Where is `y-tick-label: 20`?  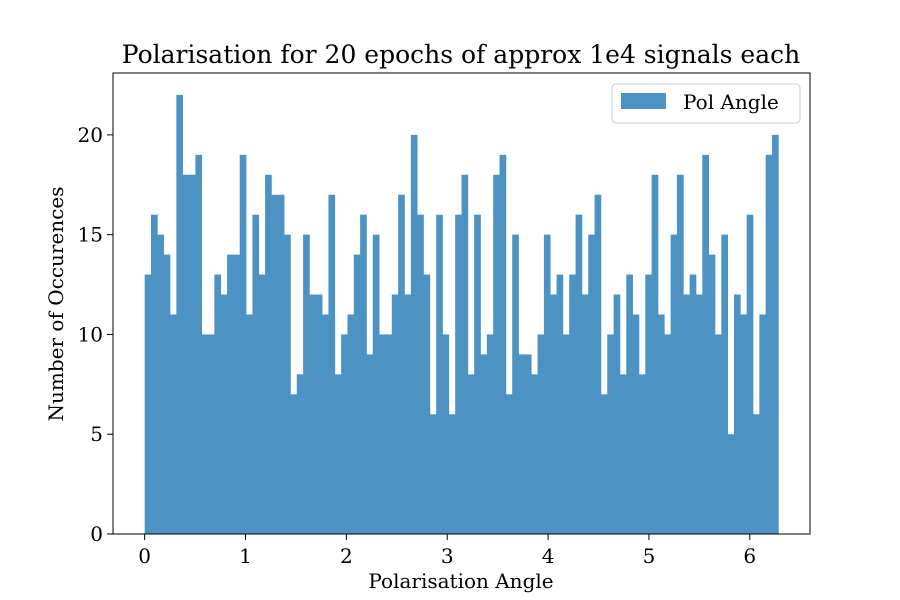 y-tick-label: 20 is located at coordinates (90, 135).